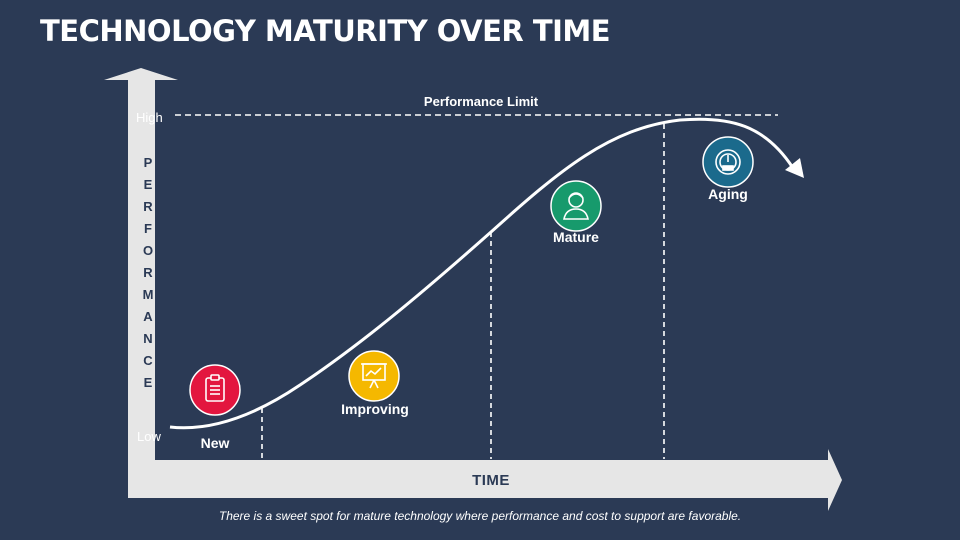 This screenshot has width=960, height=540. I want to click on y-axis-letter: M, so click(148, 294).